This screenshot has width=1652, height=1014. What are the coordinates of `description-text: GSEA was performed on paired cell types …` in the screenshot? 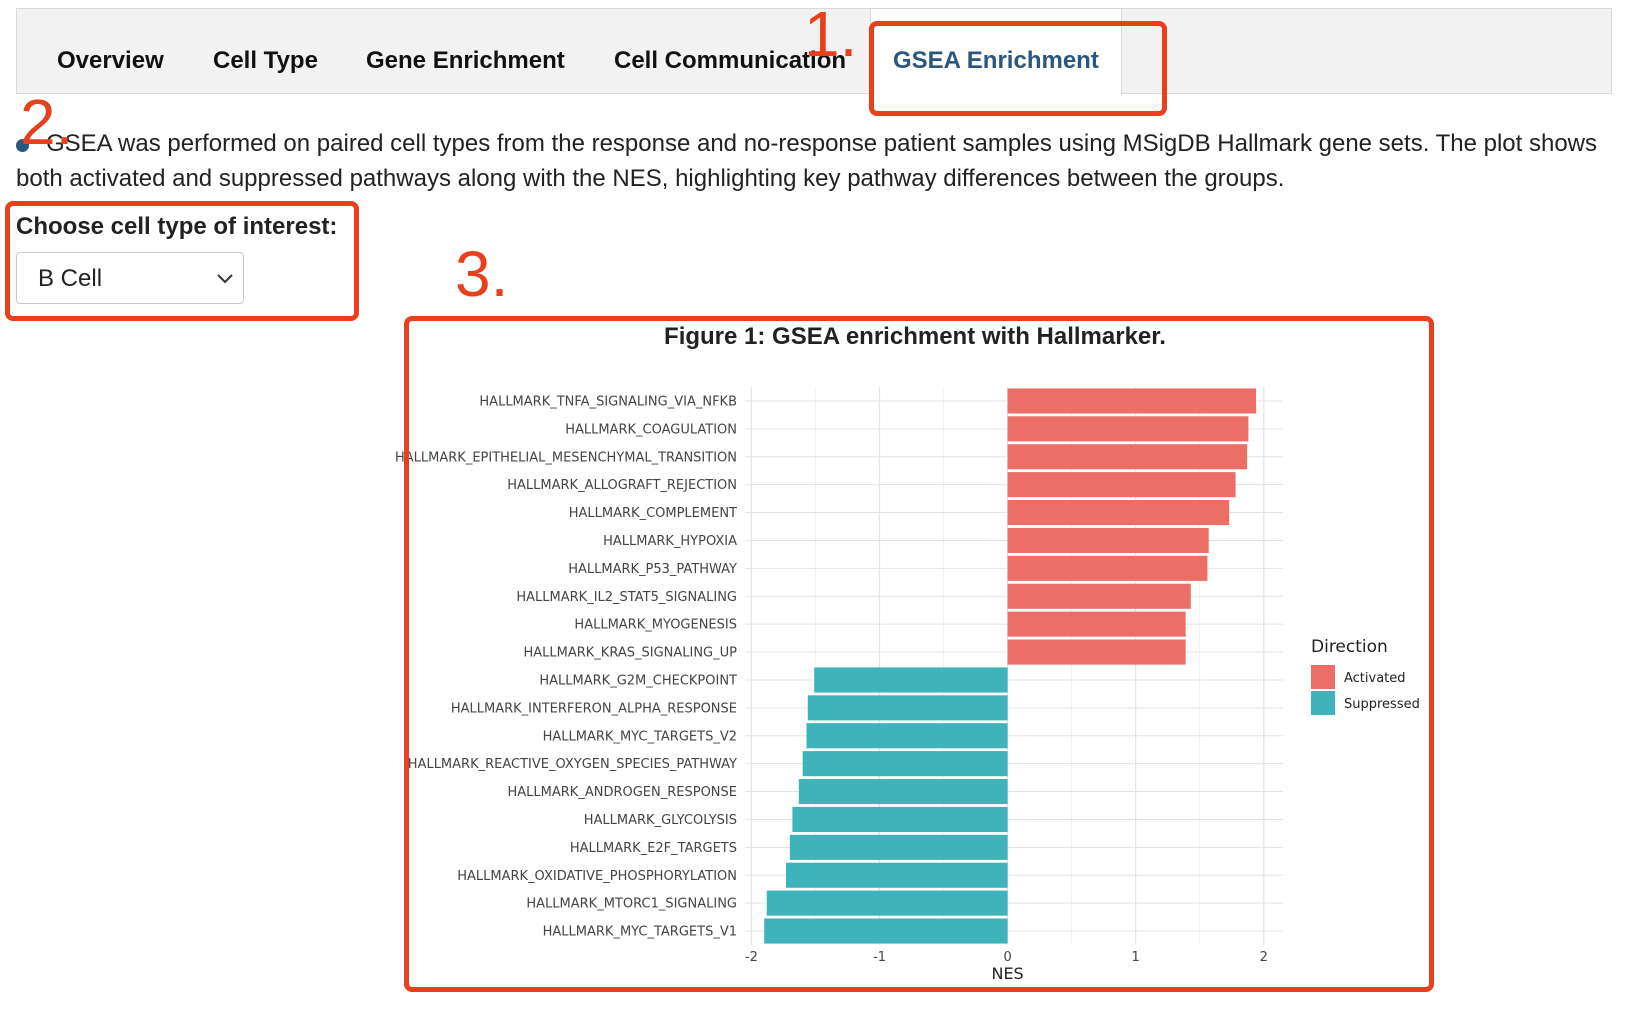 It's located at (807, 161).